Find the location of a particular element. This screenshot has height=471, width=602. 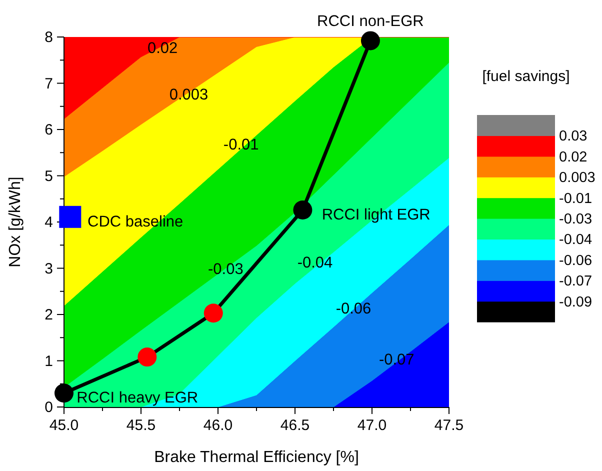

color-bar-label: -0.06 is located at coordinates (575, 260).